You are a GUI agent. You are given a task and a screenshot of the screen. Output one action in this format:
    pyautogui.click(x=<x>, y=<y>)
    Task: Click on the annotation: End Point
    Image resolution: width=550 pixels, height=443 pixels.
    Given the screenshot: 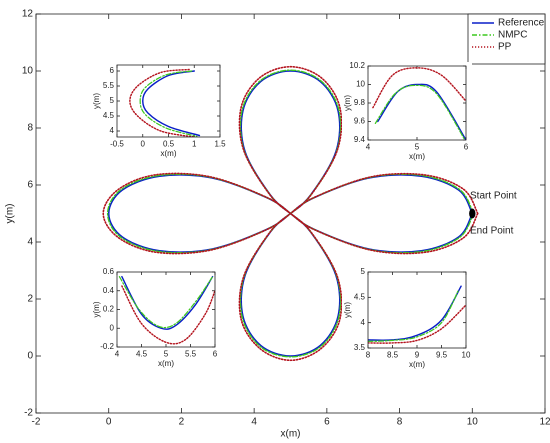 What is the action you would take?
    pyautogui.click(x=492, y=231)
    